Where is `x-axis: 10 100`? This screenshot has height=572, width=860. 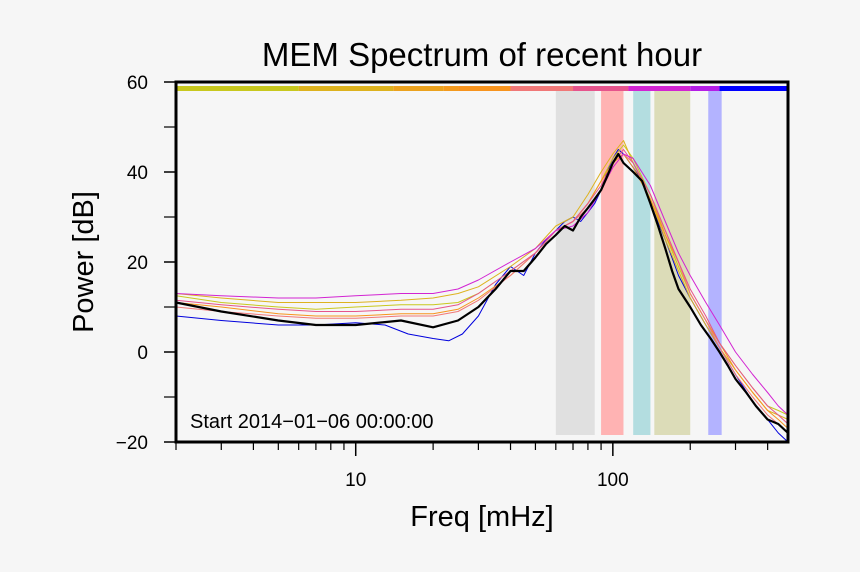
x-axis: 10 100 is located at coordinates (472, 466).